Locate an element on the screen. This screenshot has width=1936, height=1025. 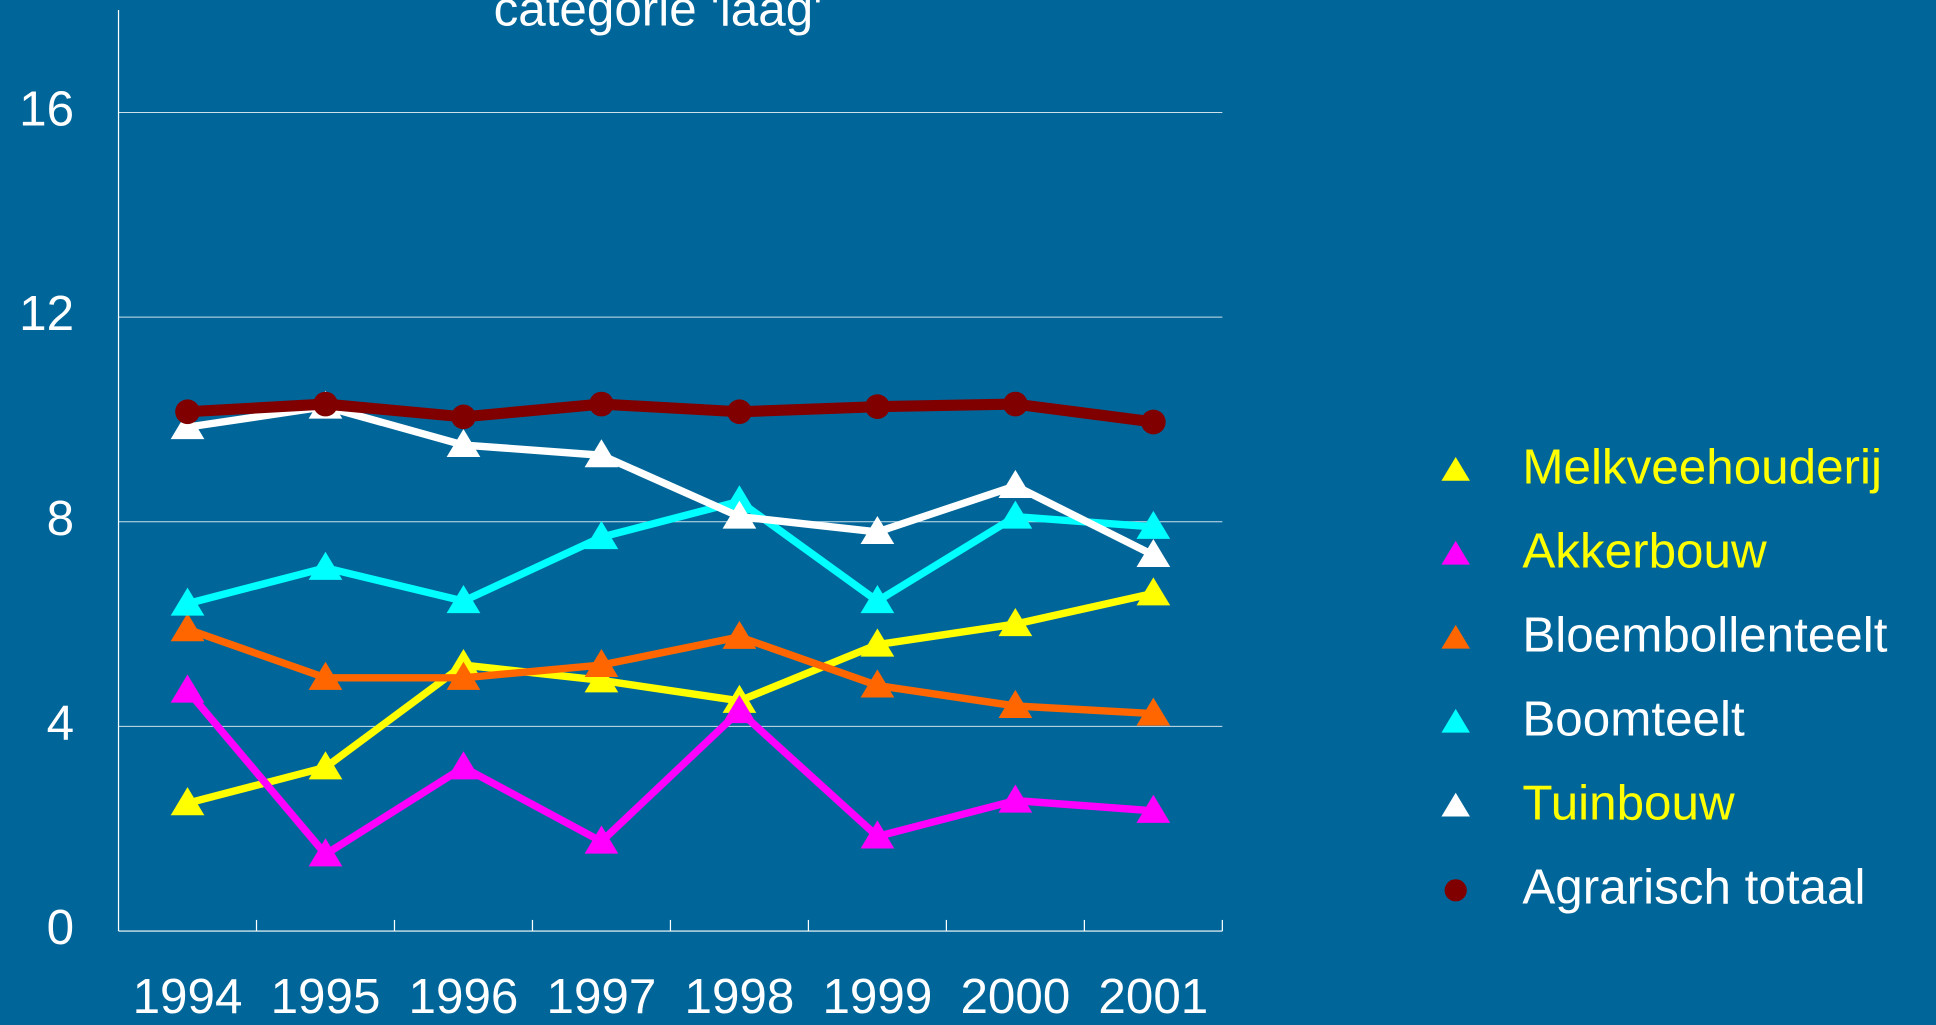
legend-label: Melkveehouderij is located at coordinates (1702, 467).